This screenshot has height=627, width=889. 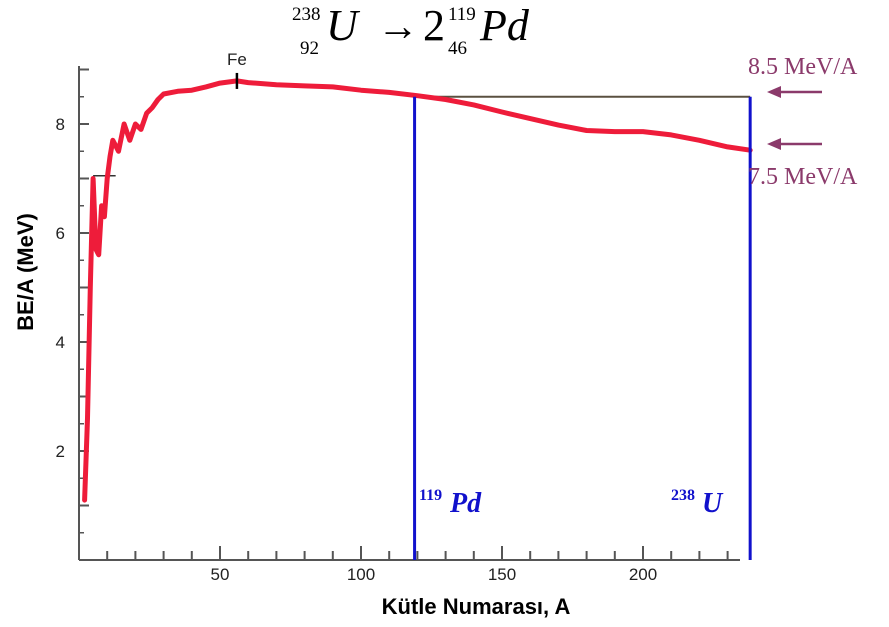 I want to click on pd-symbol: Pd, so click(x=465, y=503).